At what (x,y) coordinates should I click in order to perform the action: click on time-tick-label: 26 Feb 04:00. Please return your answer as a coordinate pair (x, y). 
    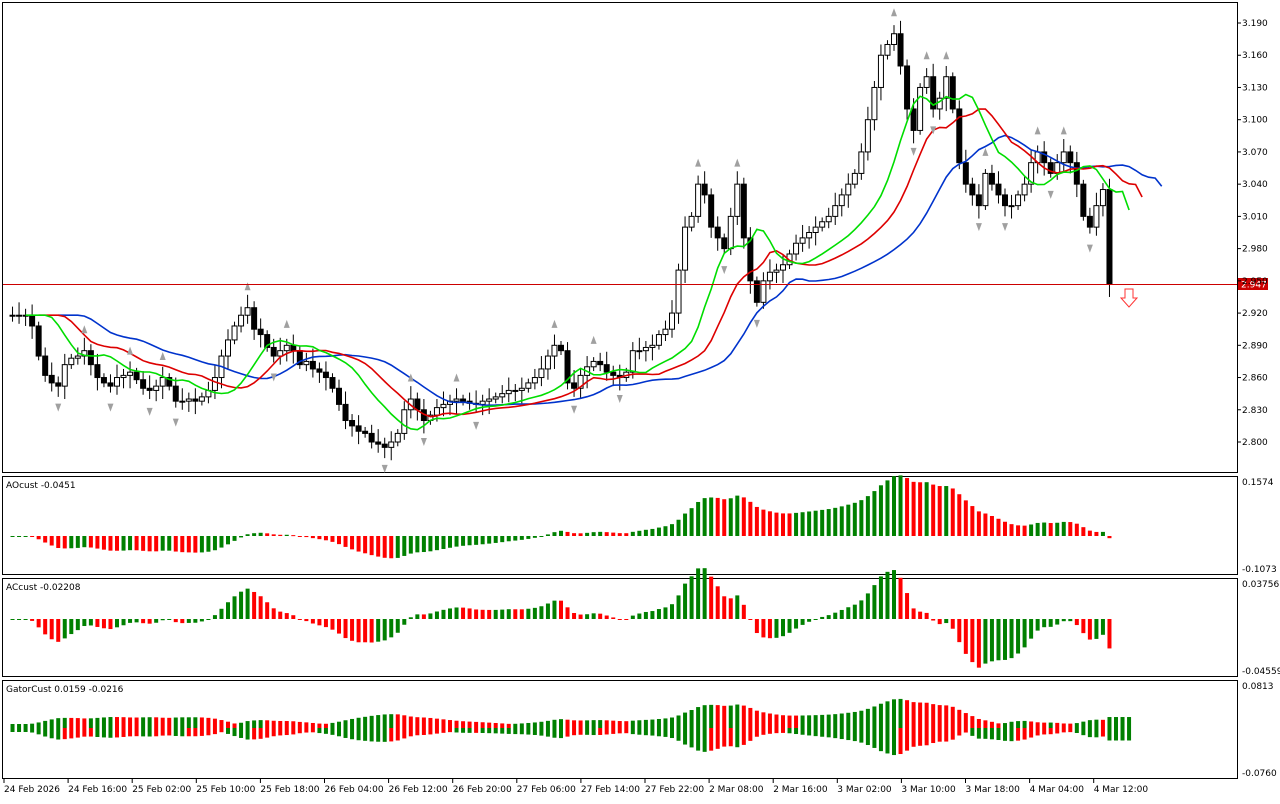
    Looking at the image, I should click on (354, 790).